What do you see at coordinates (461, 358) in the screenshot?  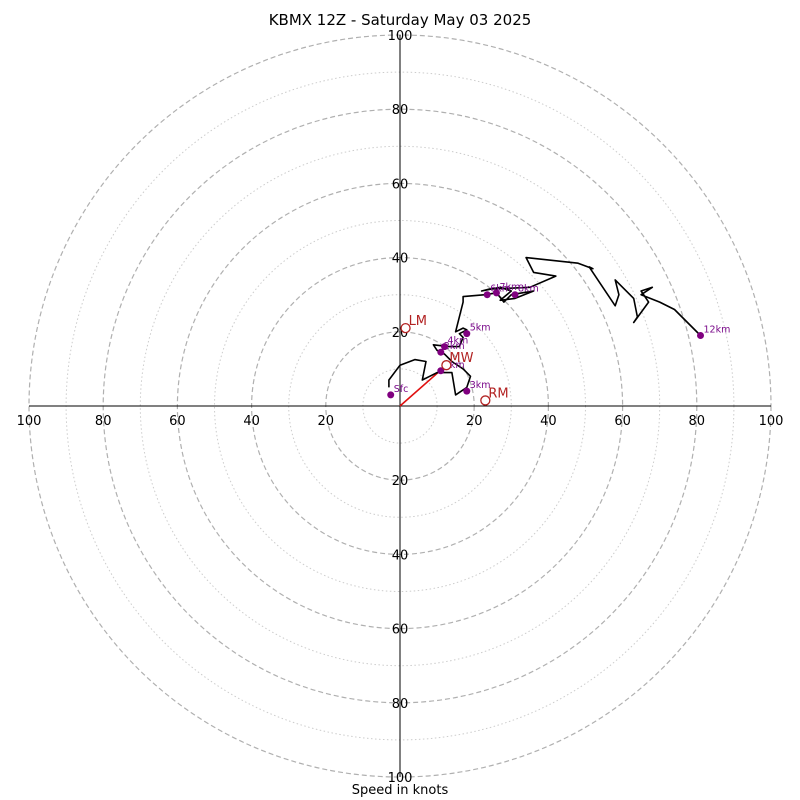 I see `motion-label-mw: MW` at bounding box center [461, 358].